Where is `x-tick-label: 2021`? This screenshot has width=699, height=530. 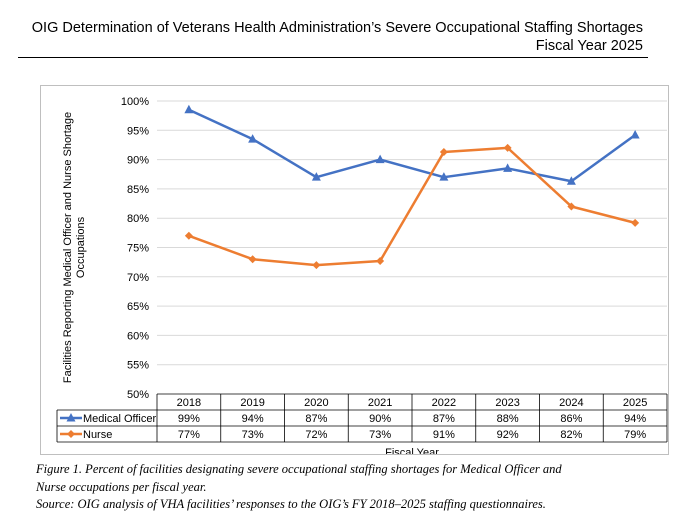 x-tick-label: 2021 is located at coordinates (380, 403).